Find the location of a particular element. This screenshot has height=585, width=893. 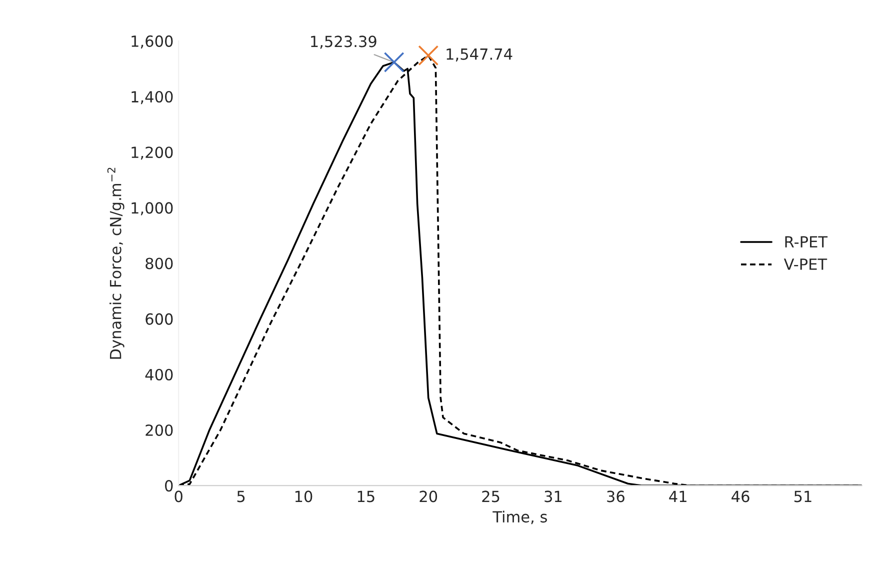

x-tick-label: 25 is located at coordinates (491, 496).